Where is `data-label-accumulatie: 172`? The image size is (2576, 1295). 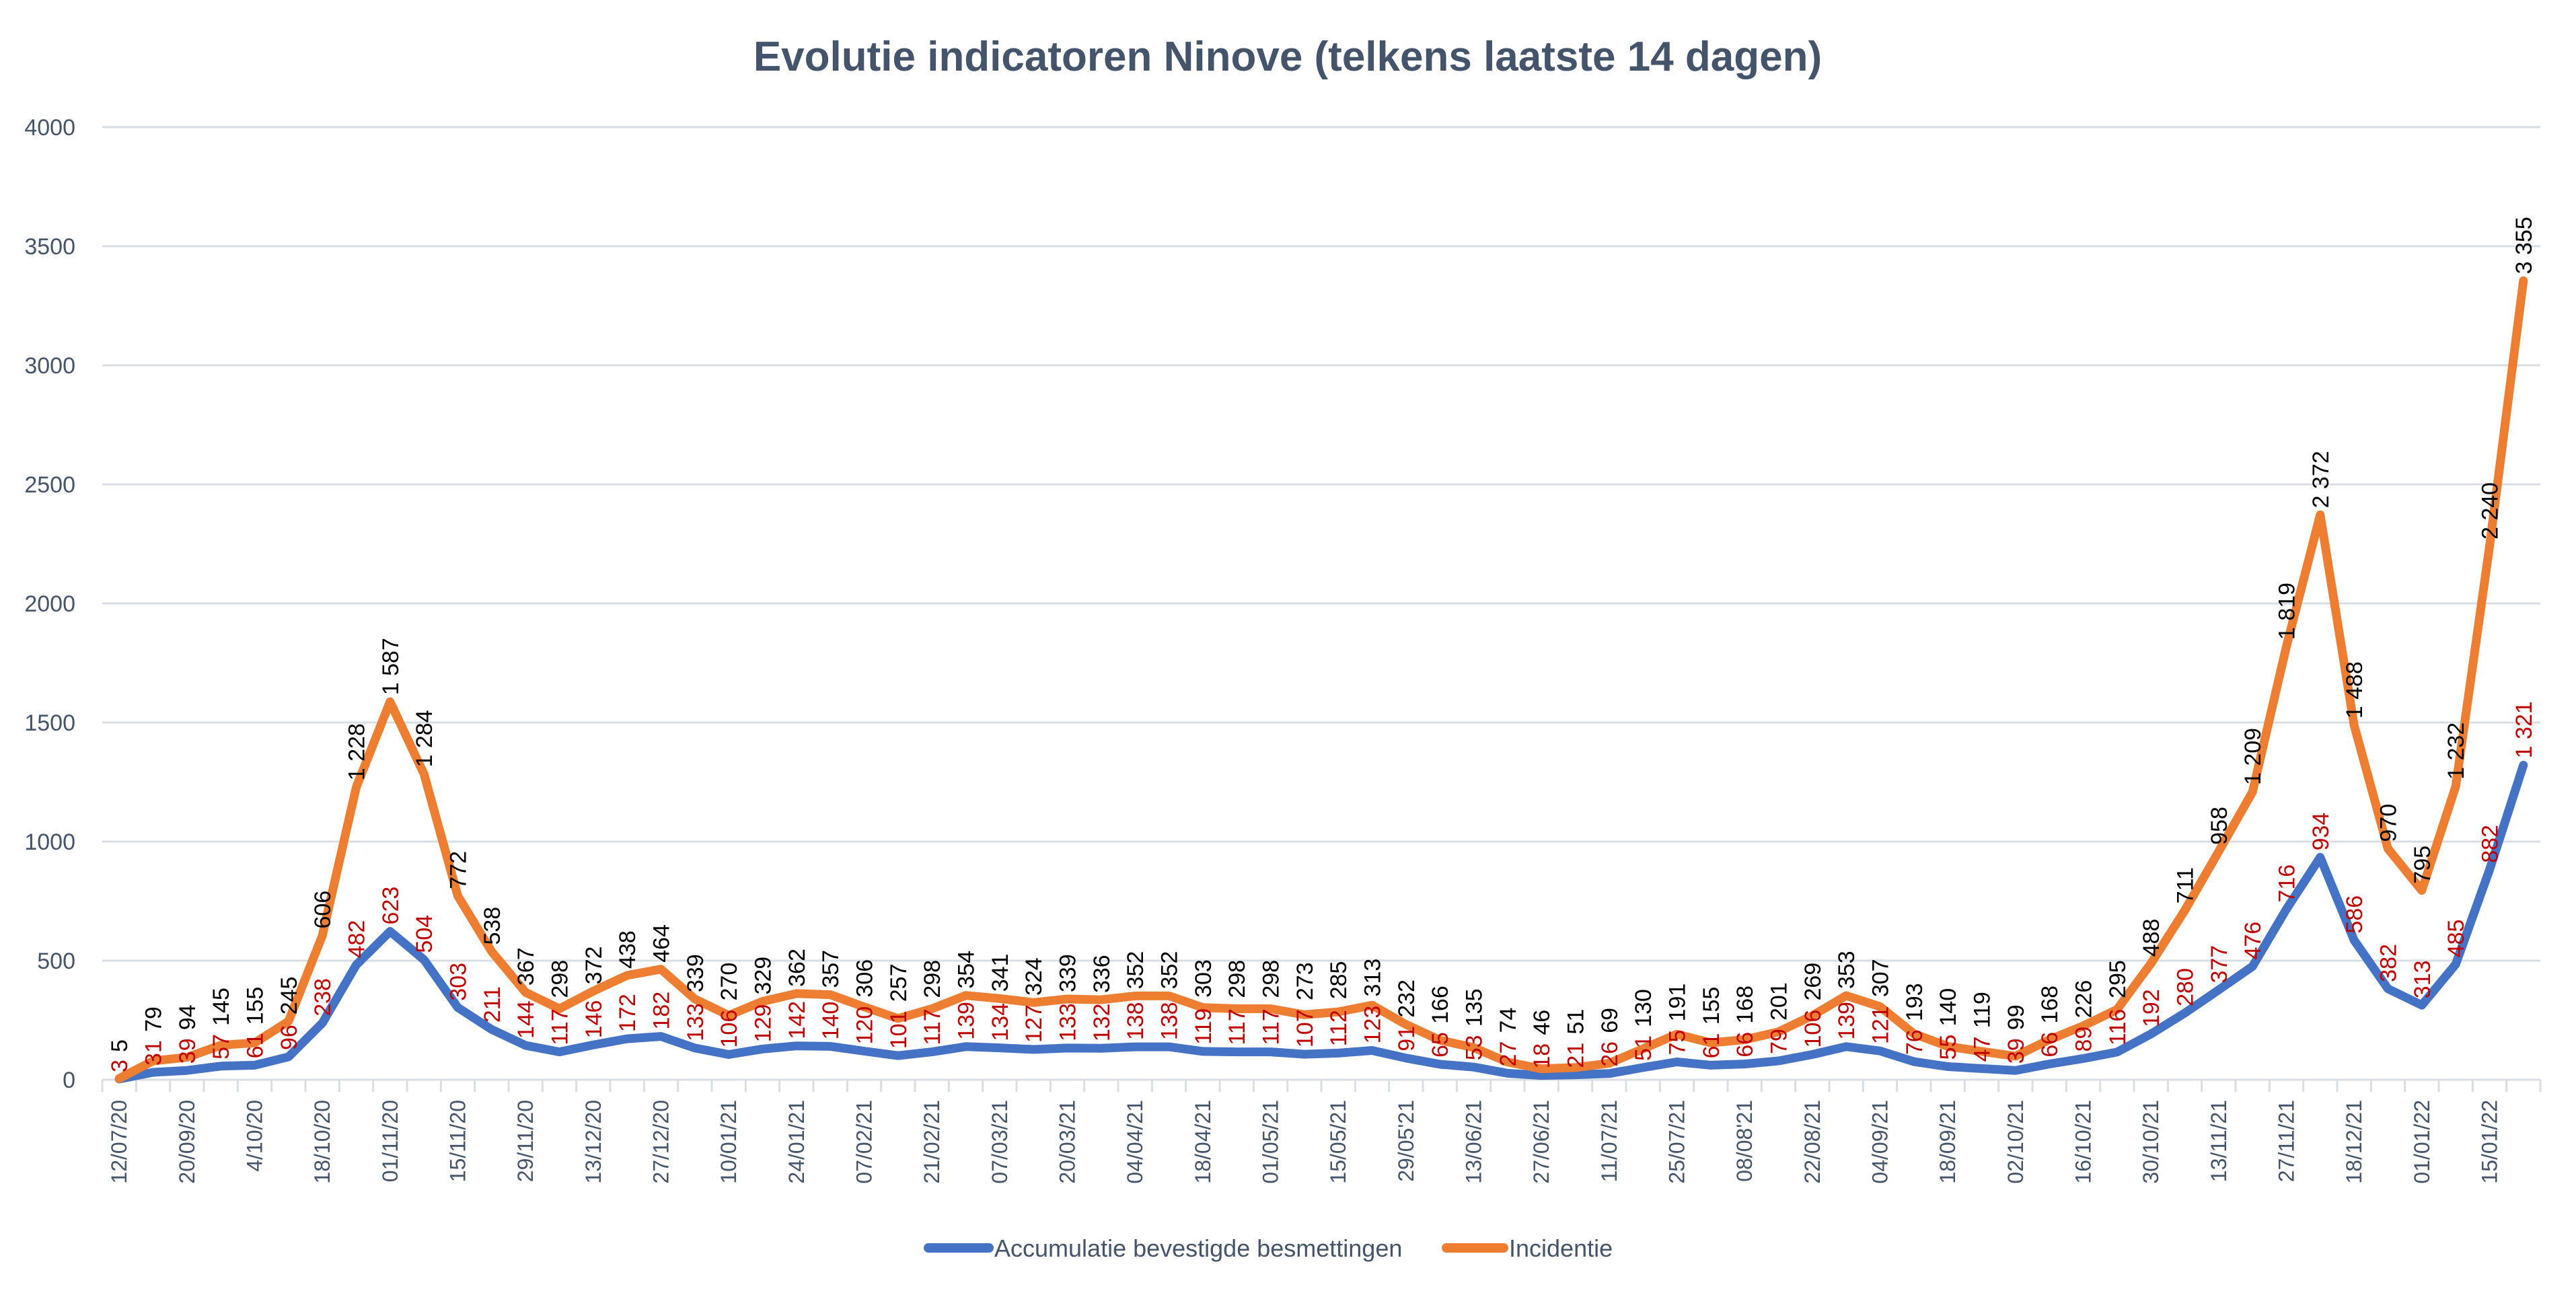 data-label-accumulatie: 172 is located at coordinates (627, 1013).